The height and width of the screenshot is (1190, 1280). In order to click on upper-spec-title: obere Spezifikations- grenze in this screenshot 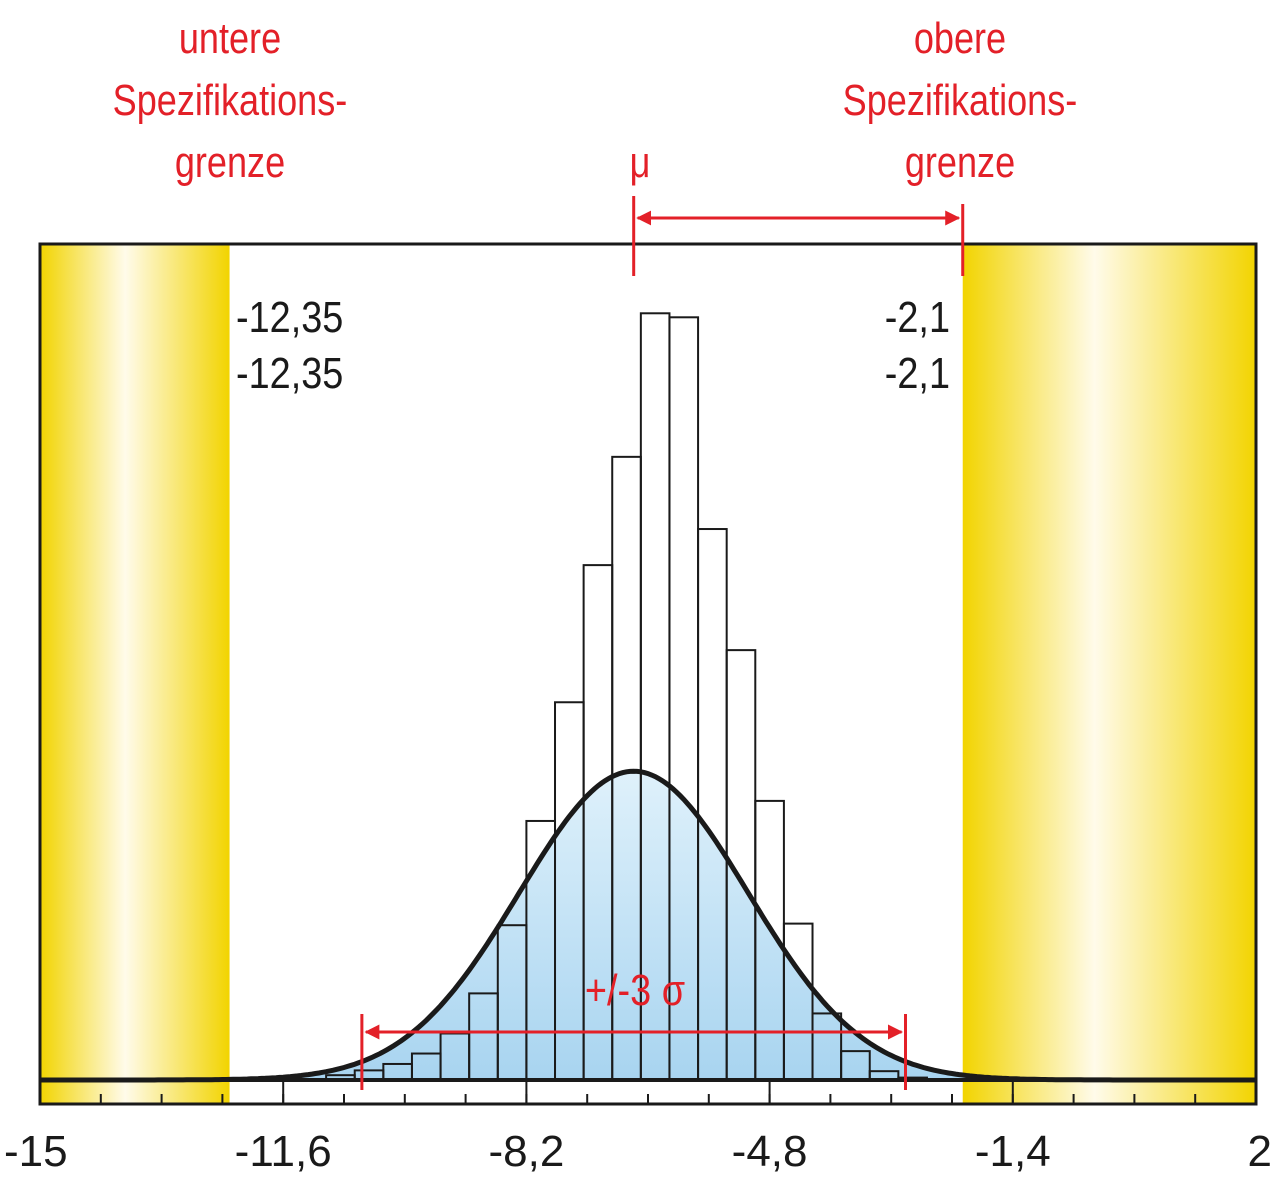, I will do `click(960, 101)`.